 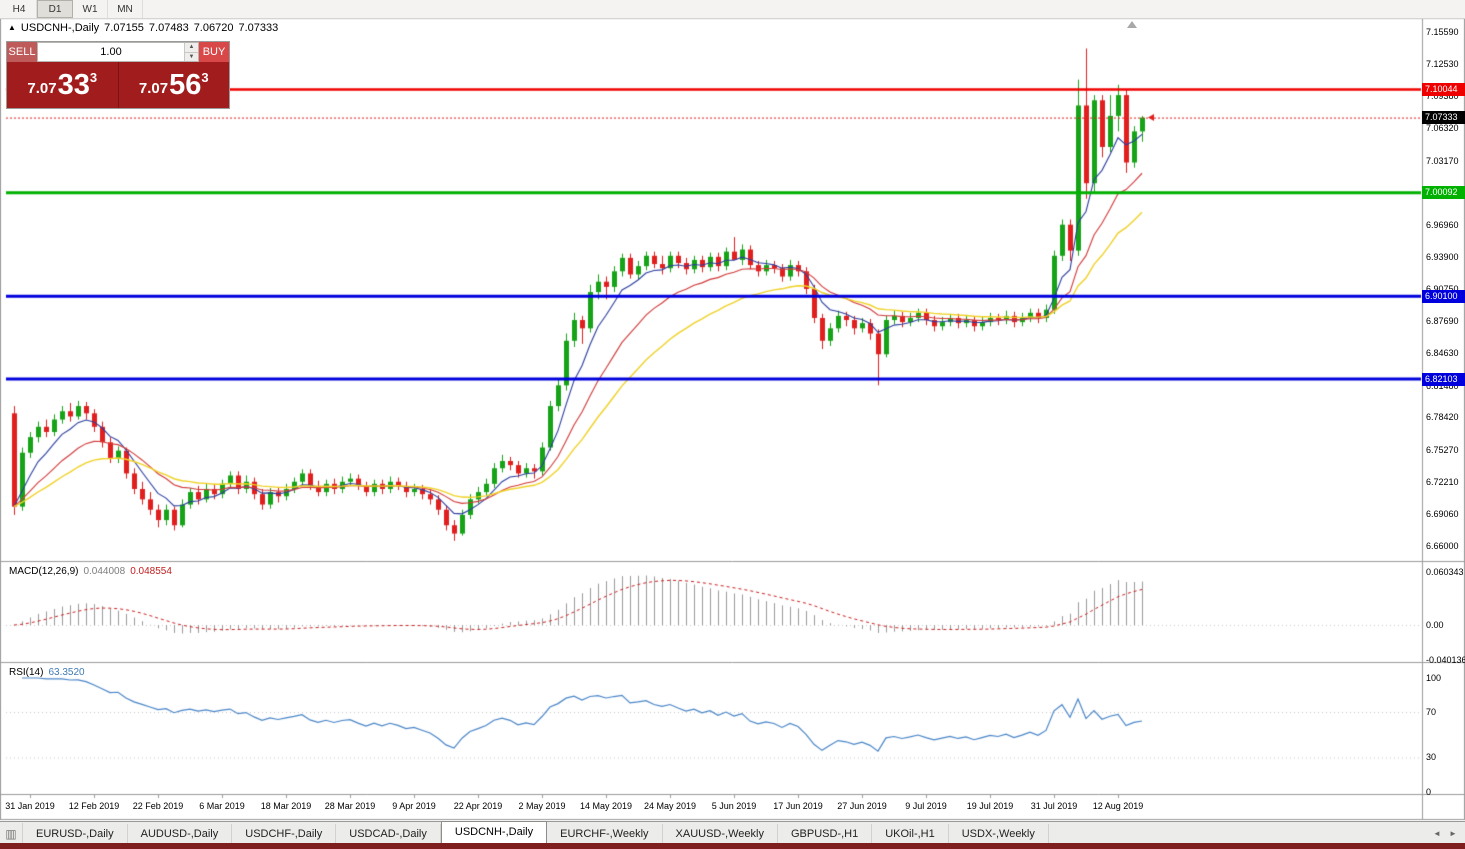 What do you see at coordinates (151, 571) in the screenshot?
I see `macd-signal-value: 0.048554` at bounding box center [151, 571].